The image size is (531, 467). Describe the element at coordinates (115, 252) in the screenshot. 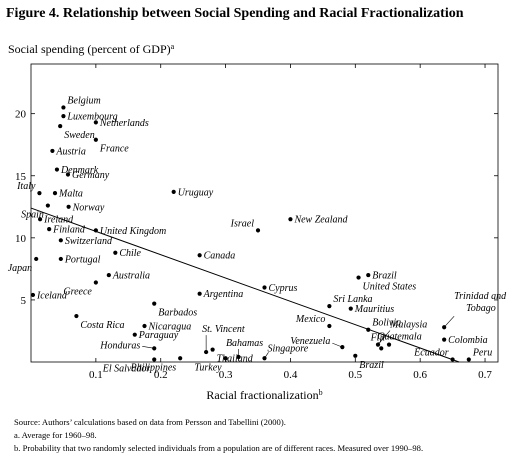

I see `point-chile` at that location.